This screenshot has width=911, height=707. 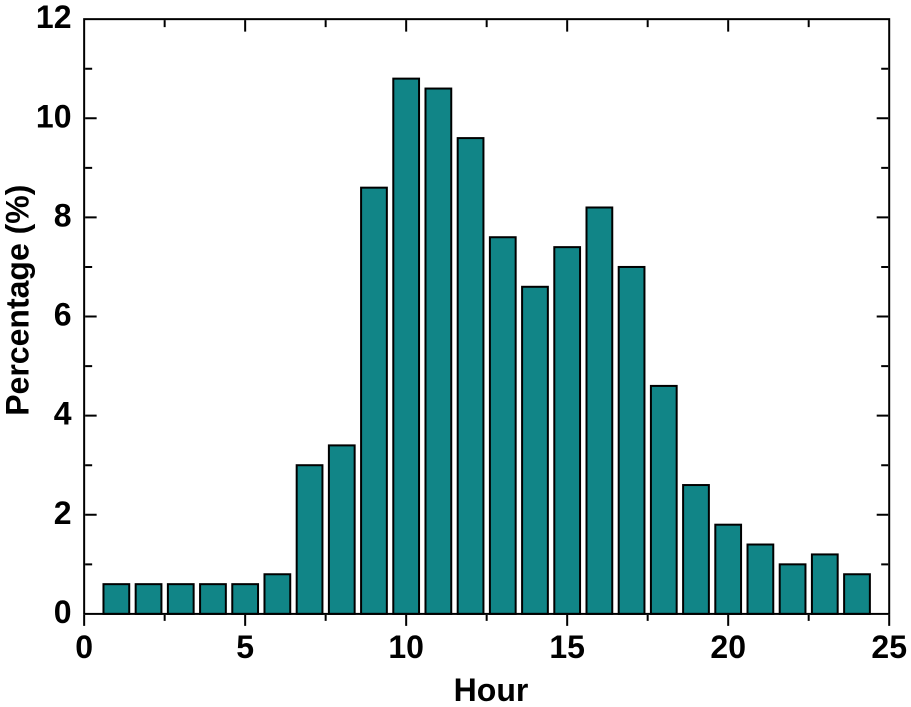 What do you see at coordinates (18, 300) in the screenshot?
I see `svg-text: Percentage (%)` at bounding box center [18, 300].